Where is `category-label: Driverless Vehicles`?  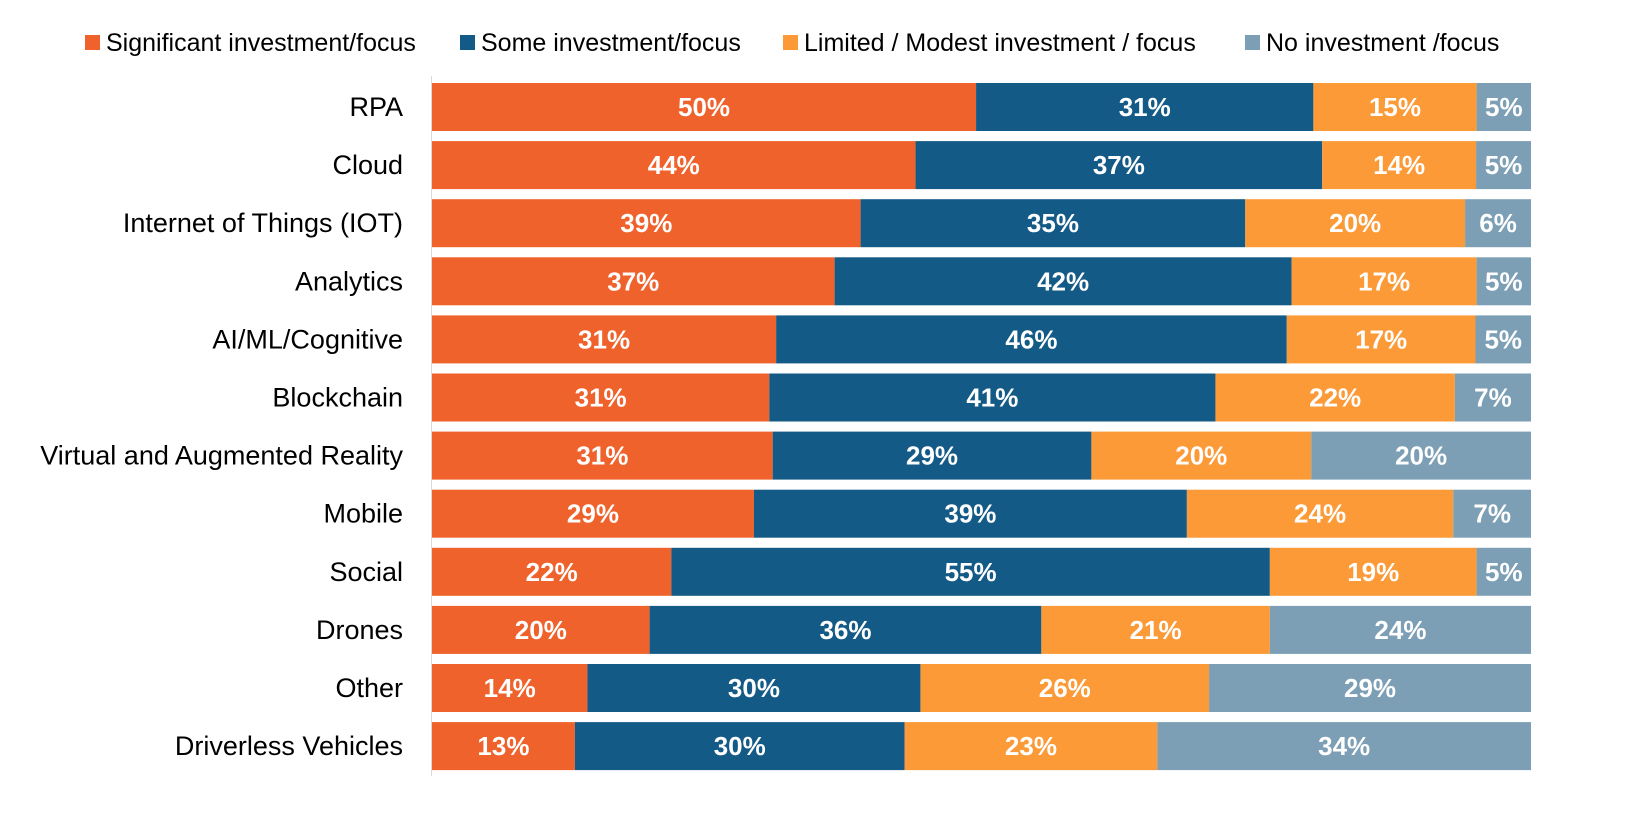
category-label: Driverless Vehicles is located at coordinates (289, 746).